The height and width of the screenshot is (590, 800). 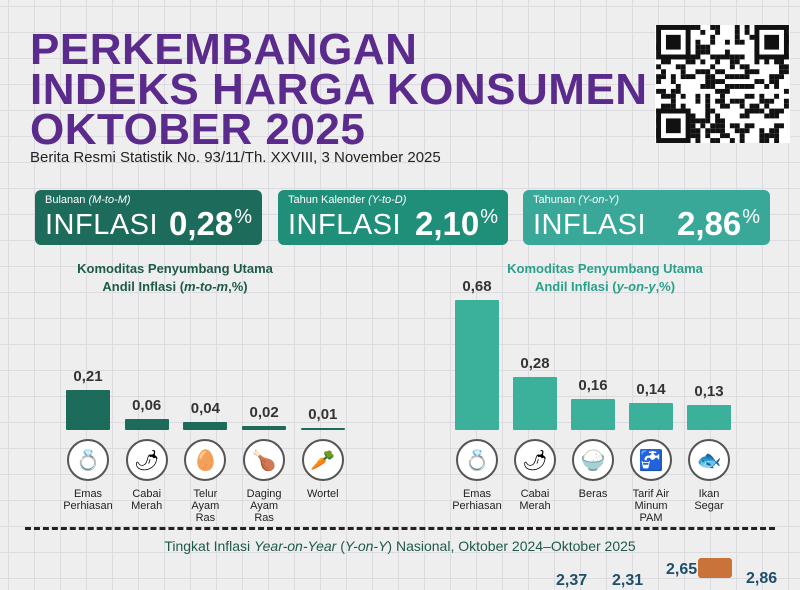 I want to click on rice-icon: 🍚, so click(x=593, y=460).